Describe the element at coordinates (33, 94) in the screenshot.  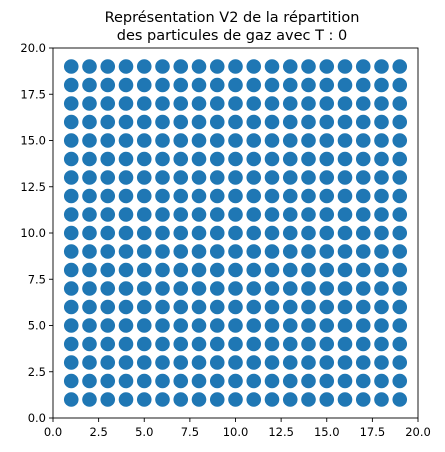
I see `y-tick-label: 17.5` at that location.